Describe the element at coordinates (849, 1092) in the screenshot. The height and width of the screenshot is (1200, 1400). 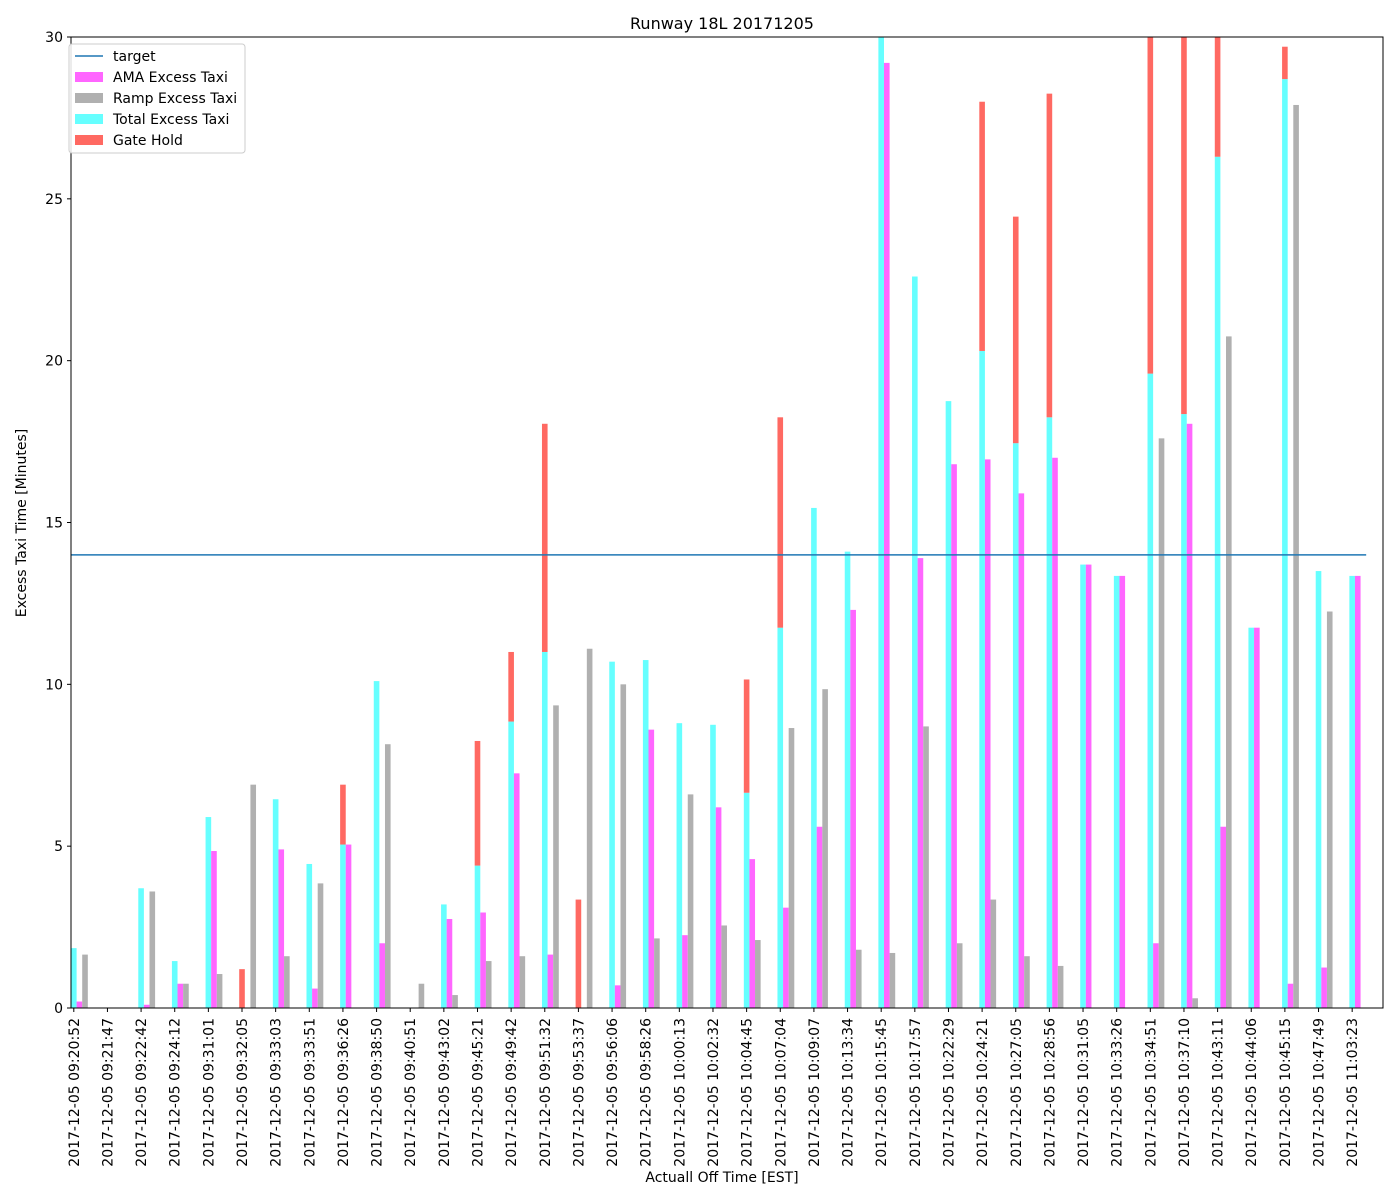
I see `x-tick-label: 2017-12-05 10:13:34` at that location.